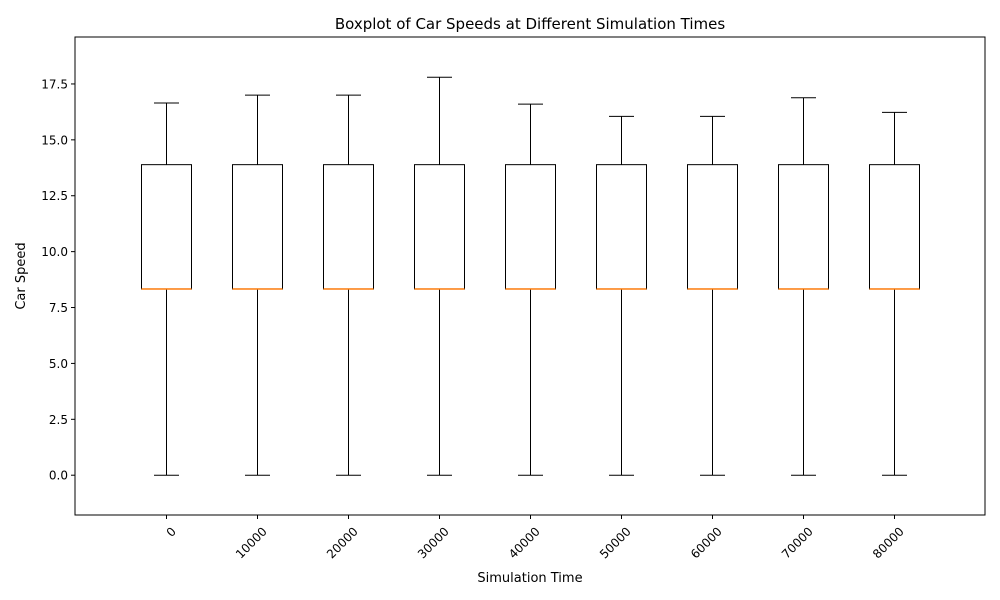  I want to click on y-tick-label: 17.5, so click(54, 84).